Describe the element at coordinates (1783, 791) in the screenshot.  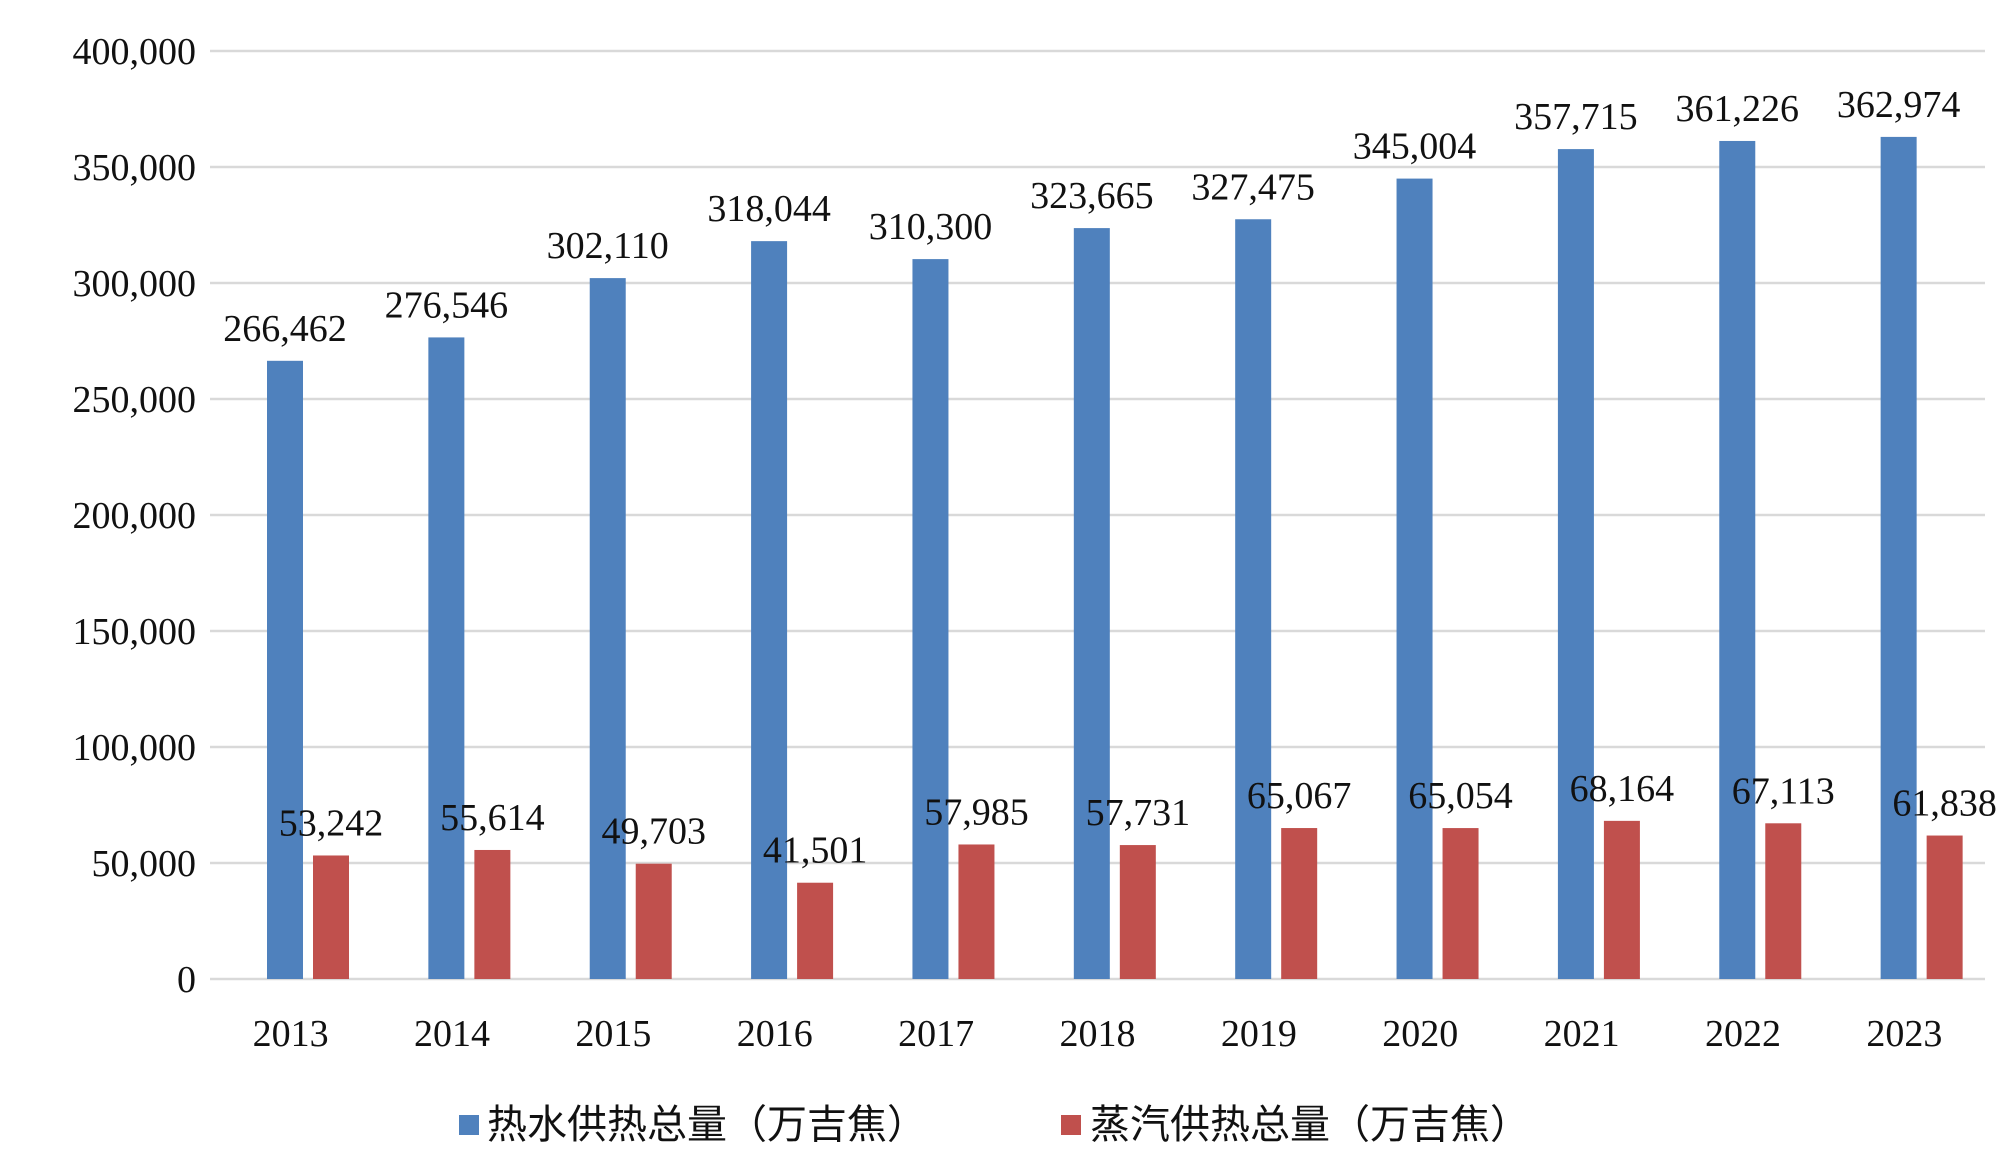
I see `data-label-steam: 67,113` at that location.